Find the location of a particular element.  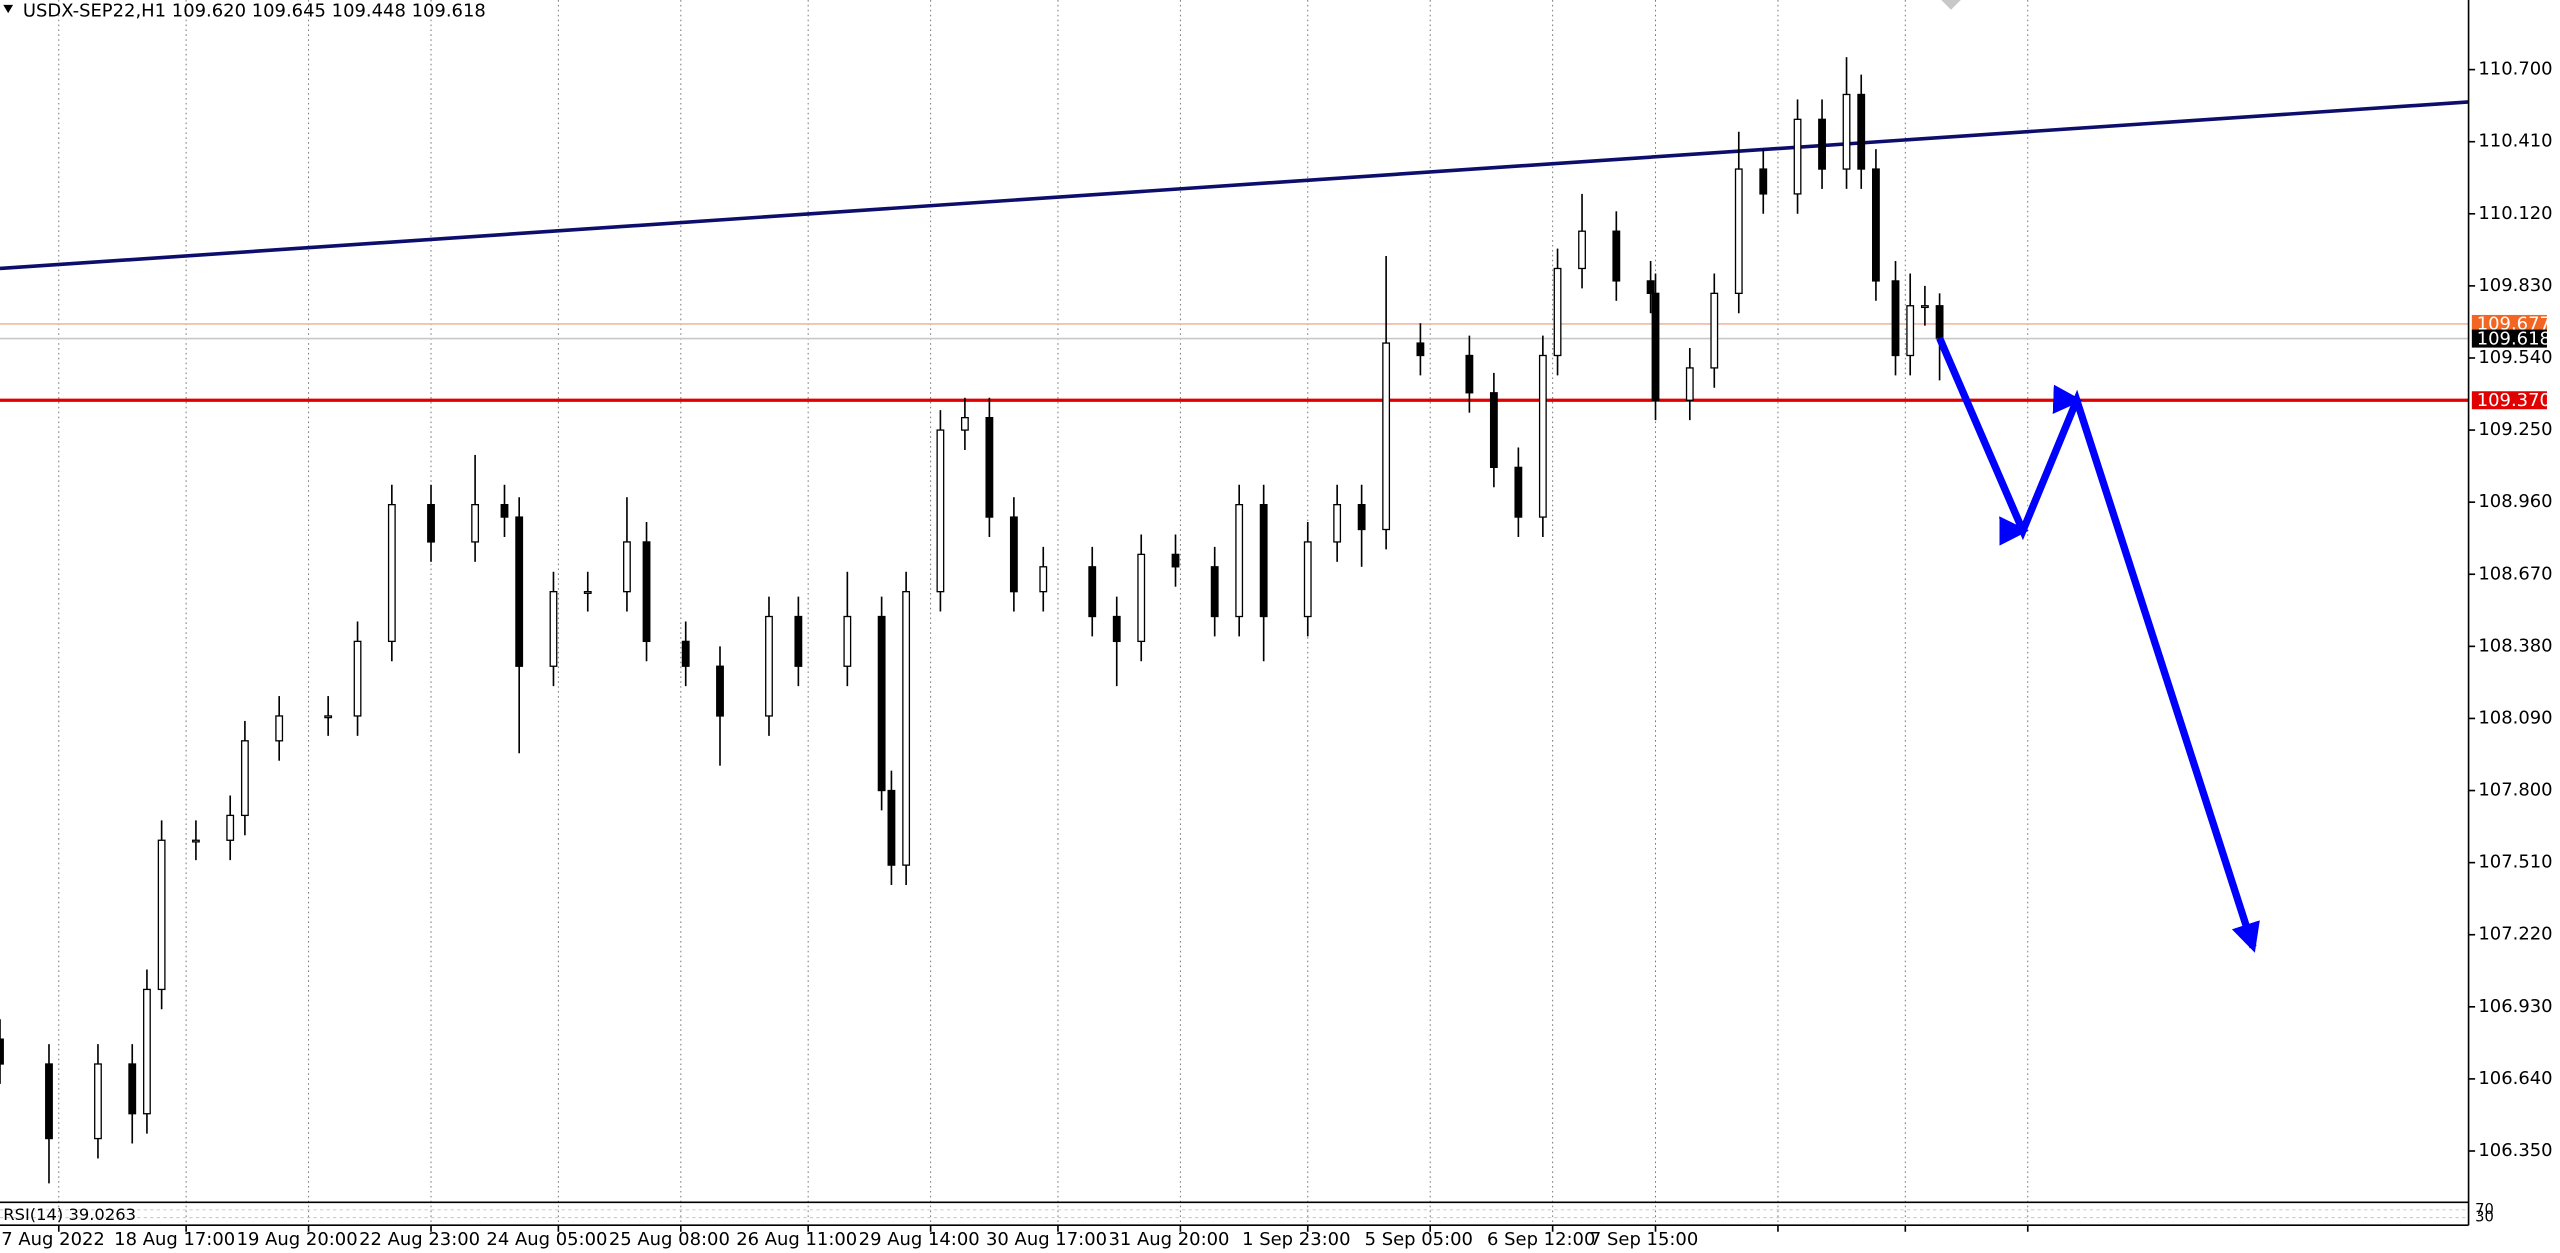

x-tick-label: 7 Sep 15:00 is located at coordinates (1644, 1239).